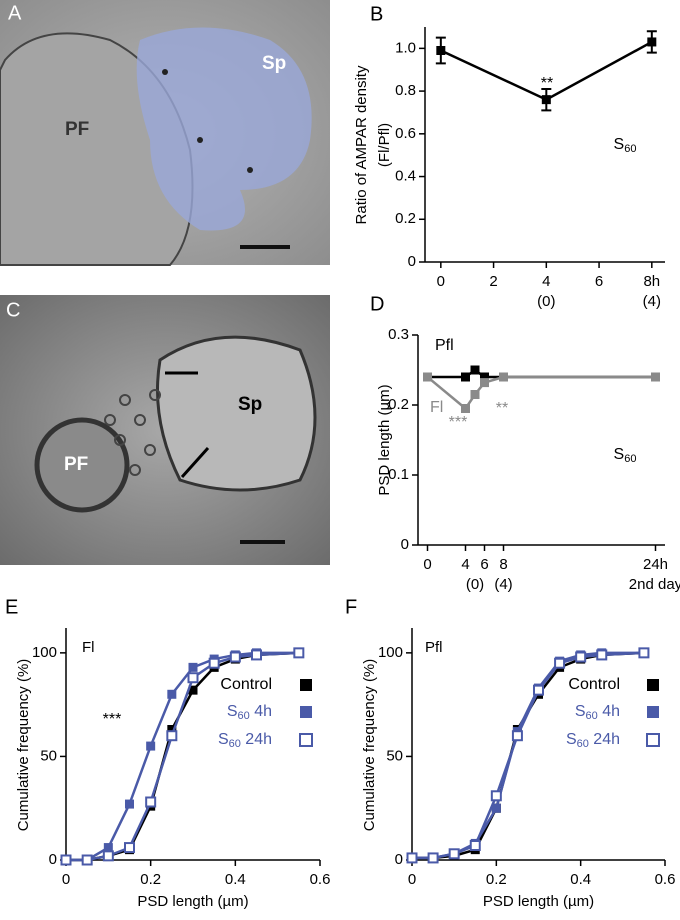  I want to click on y-tick-label: 0.6, so click(405, 133).